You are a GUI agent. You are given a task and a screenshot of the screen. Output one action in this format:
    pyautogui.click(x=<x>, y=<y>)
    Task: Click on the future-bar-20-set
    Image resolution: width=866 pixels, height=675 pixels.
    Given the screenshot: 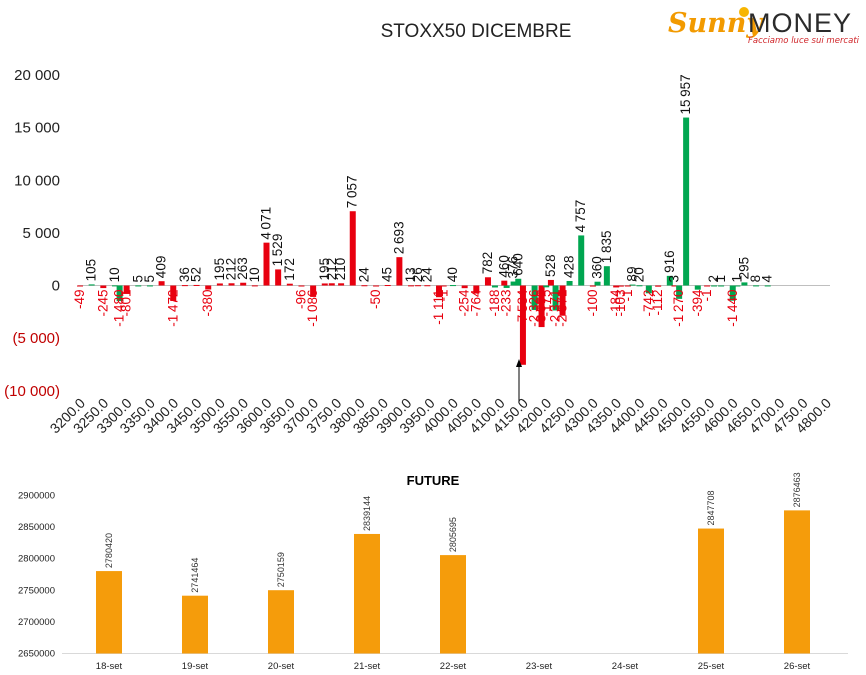 What is the action you would take?
    pyautogui.click(x=281, y=622)
    